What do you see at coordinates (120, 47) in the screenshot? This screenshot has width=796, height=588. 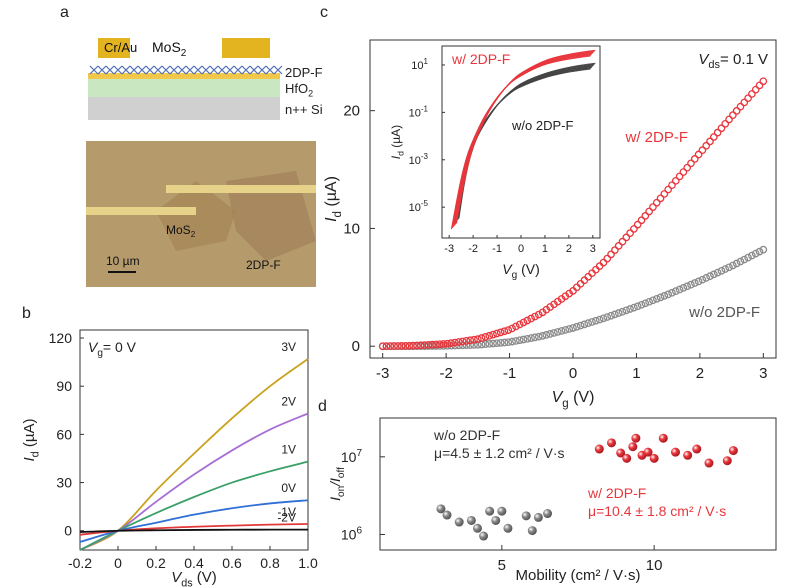 I see `contact-label: Cr/Au` at bounding box center [120, 47].